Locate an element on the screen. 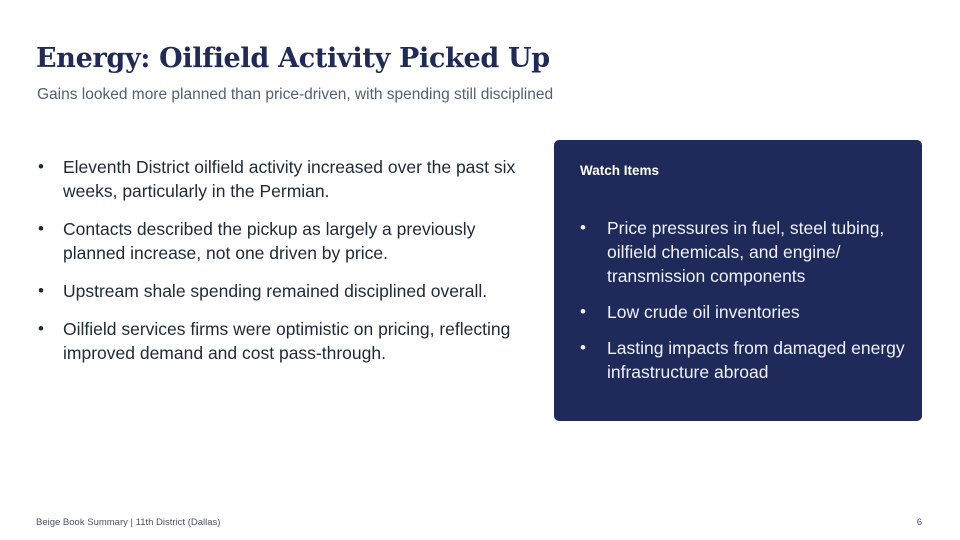  page-number: 6 is located at coordinates (919, 522).